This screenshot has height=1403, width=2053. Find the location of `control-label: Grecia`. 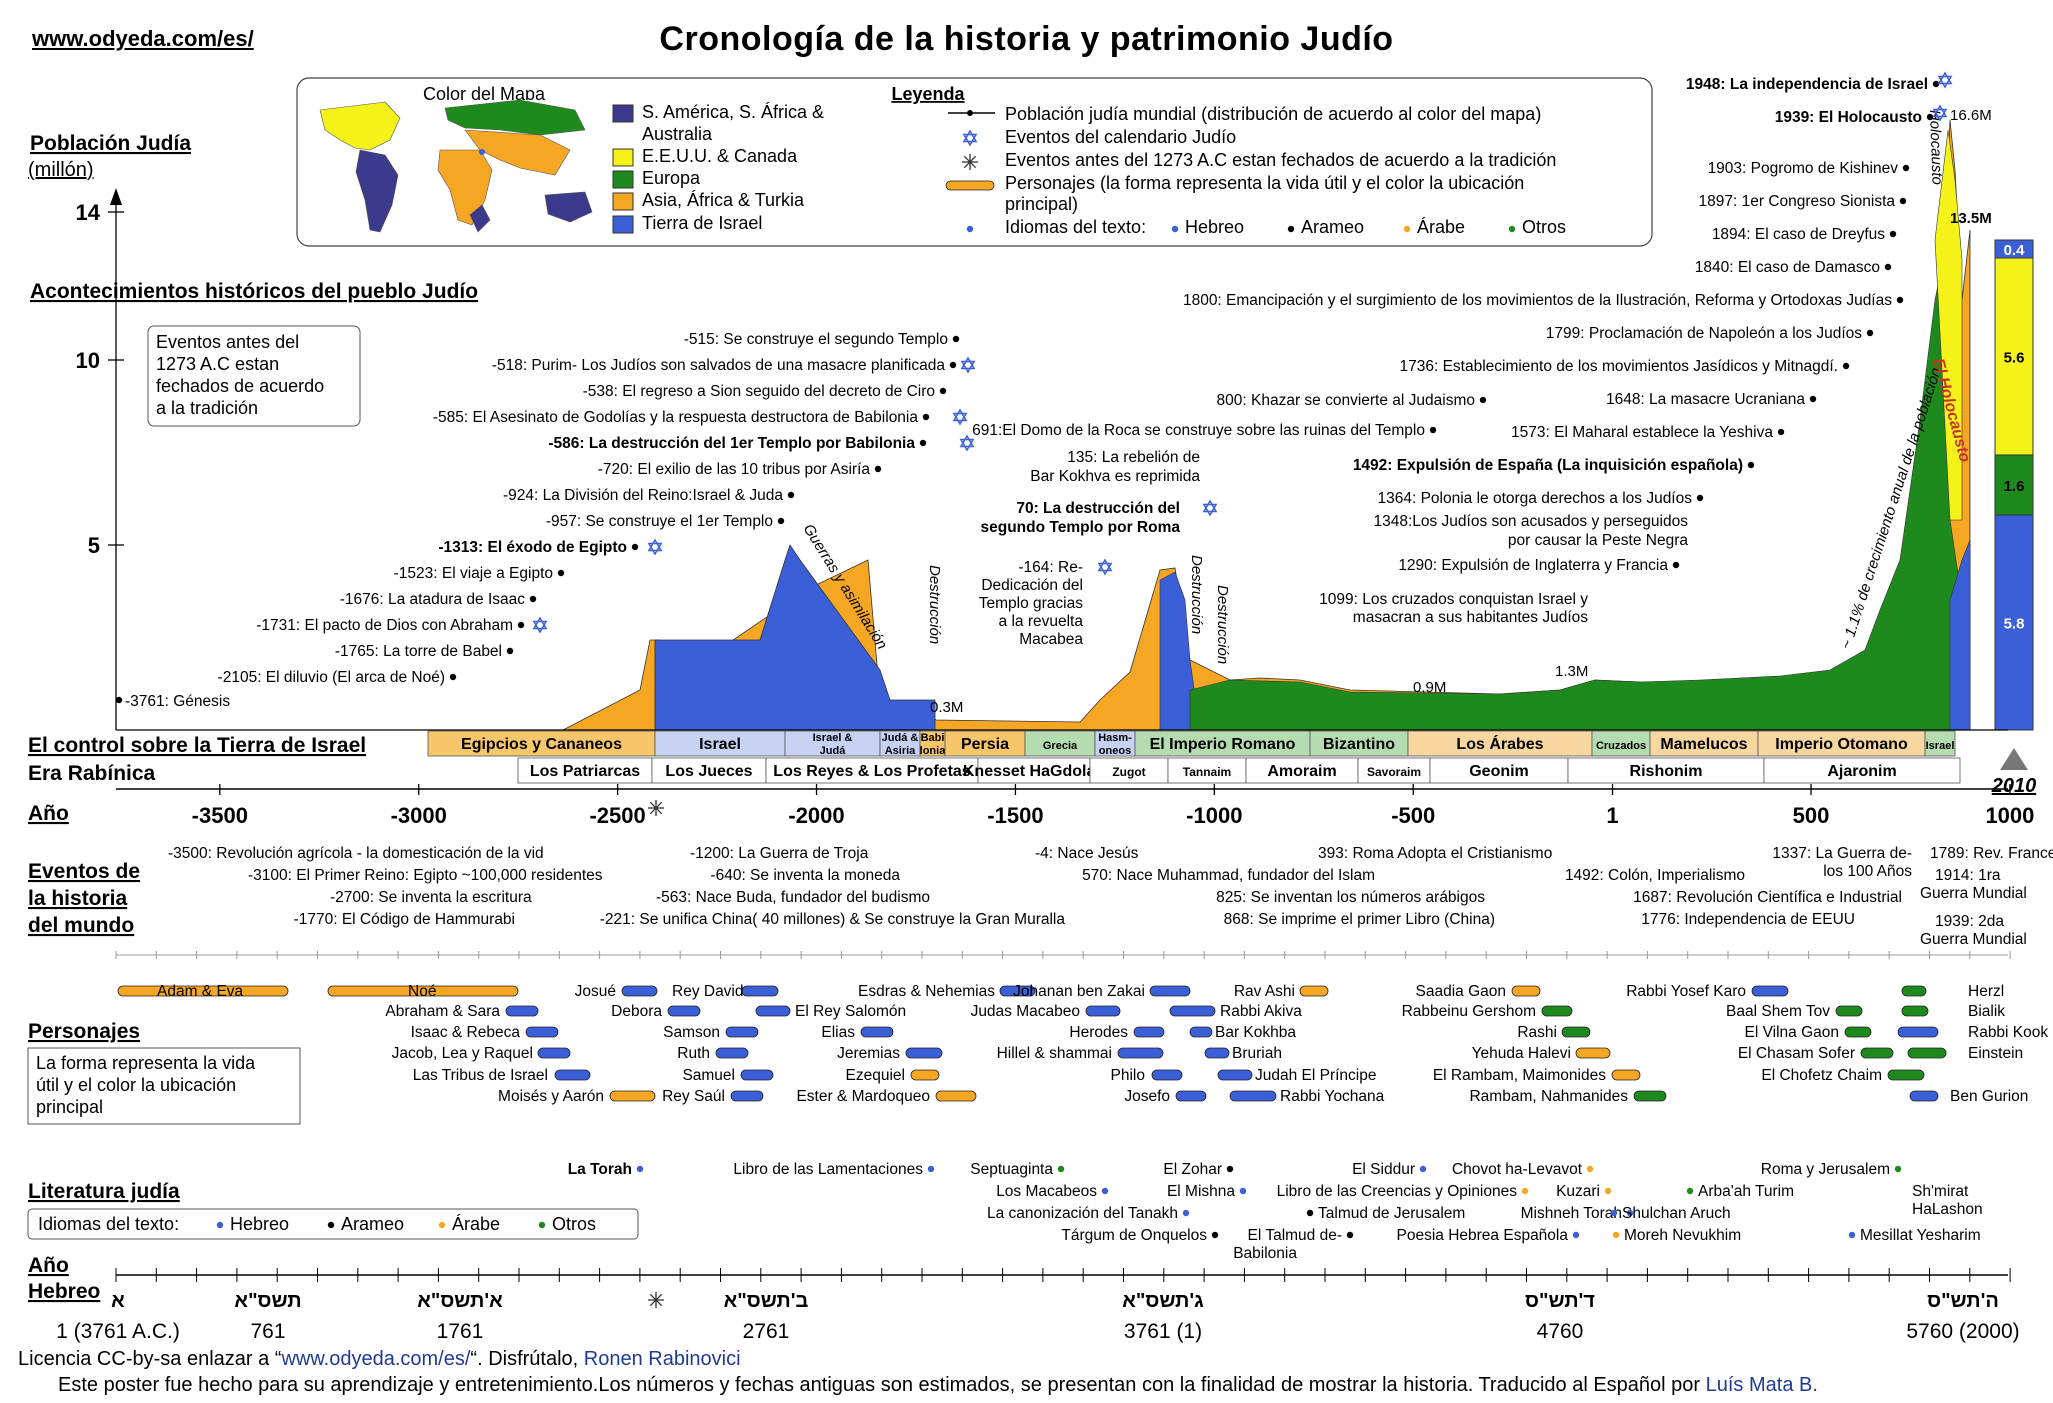

control-label: Grecia is located at coordinates (1060, 746).